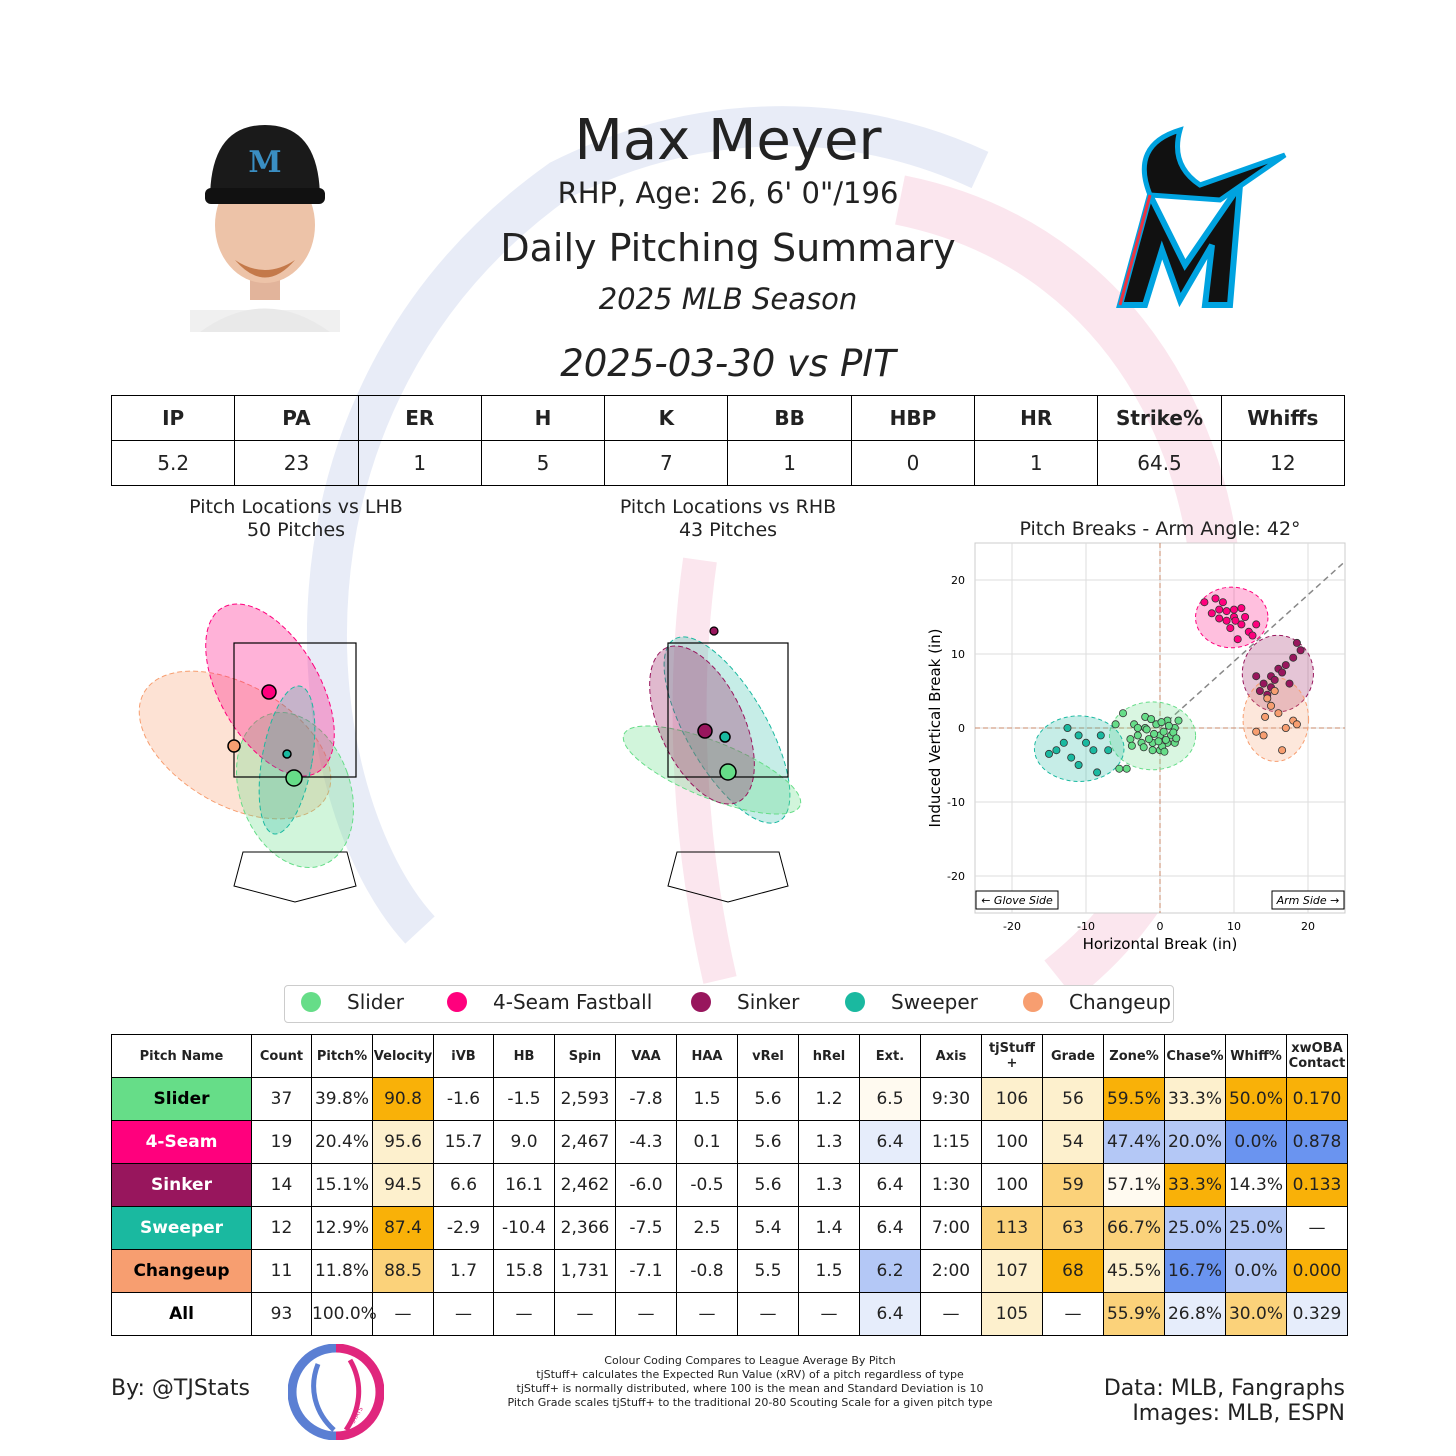 Image resolution: width=1456 pixels, height=1456 pixels. What do you see at coordinates (181, 1388) in the screenshot?
I see `author-credit: By: @TJStats` at bounding box center [181, 1388].